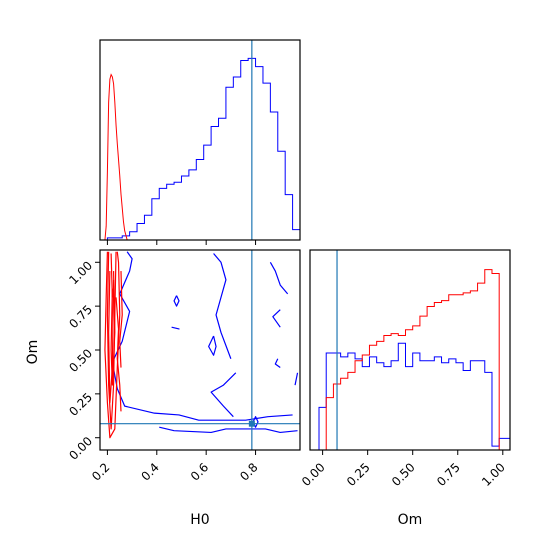  Describe the element at coordinates (313, 474) in the screenshot. I see `om-x-tick-label: 0.00` at that location.